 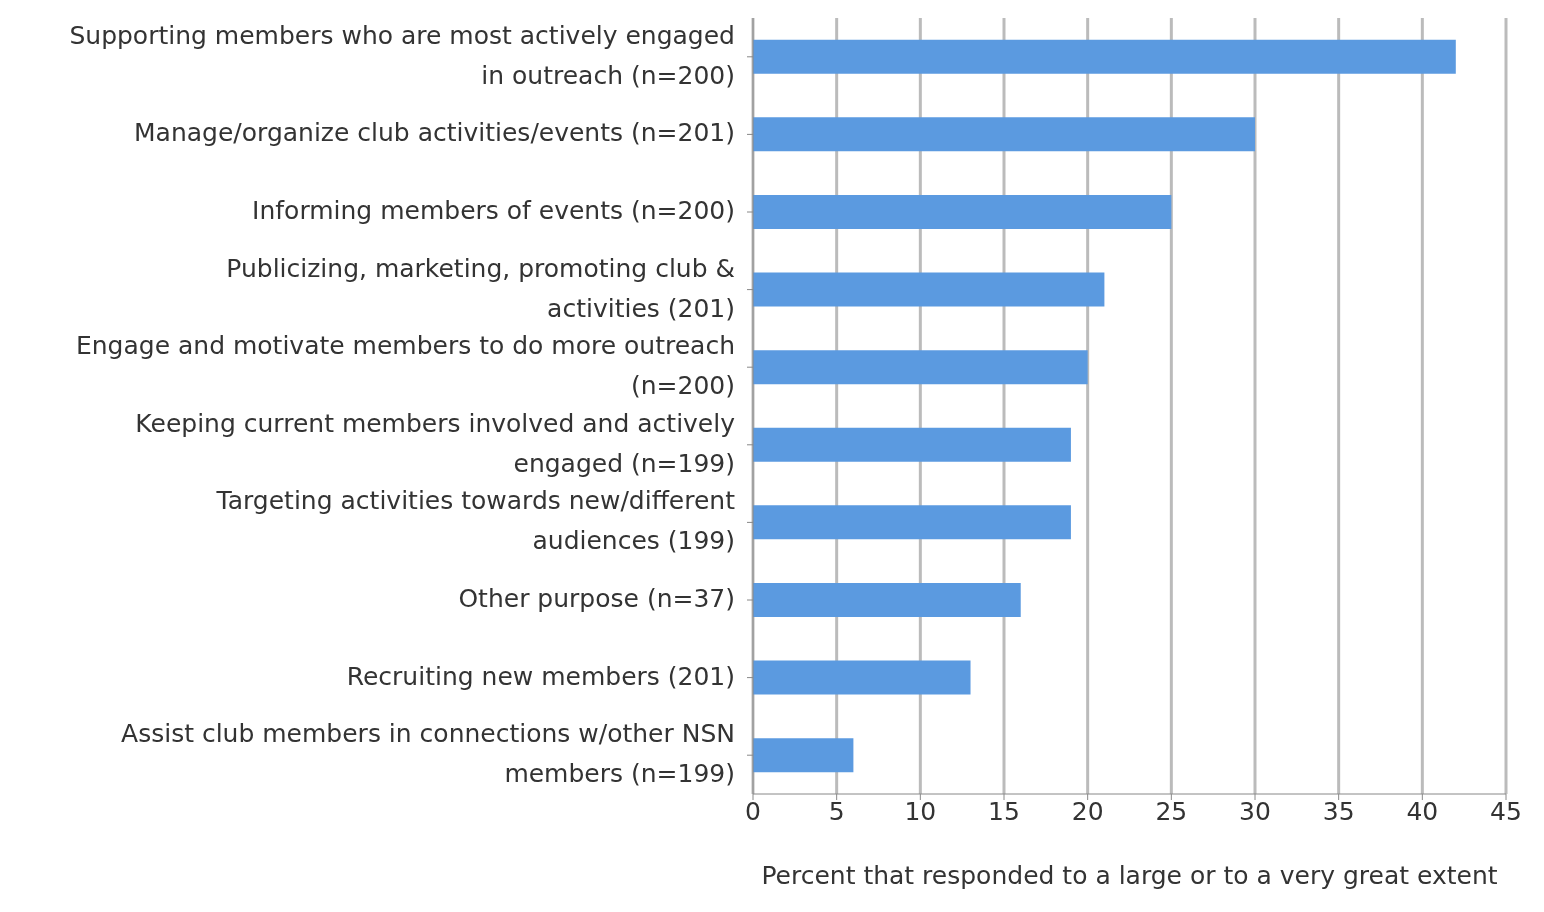 I want to click on x-tick-label: 5, so click(x=836, y=811).